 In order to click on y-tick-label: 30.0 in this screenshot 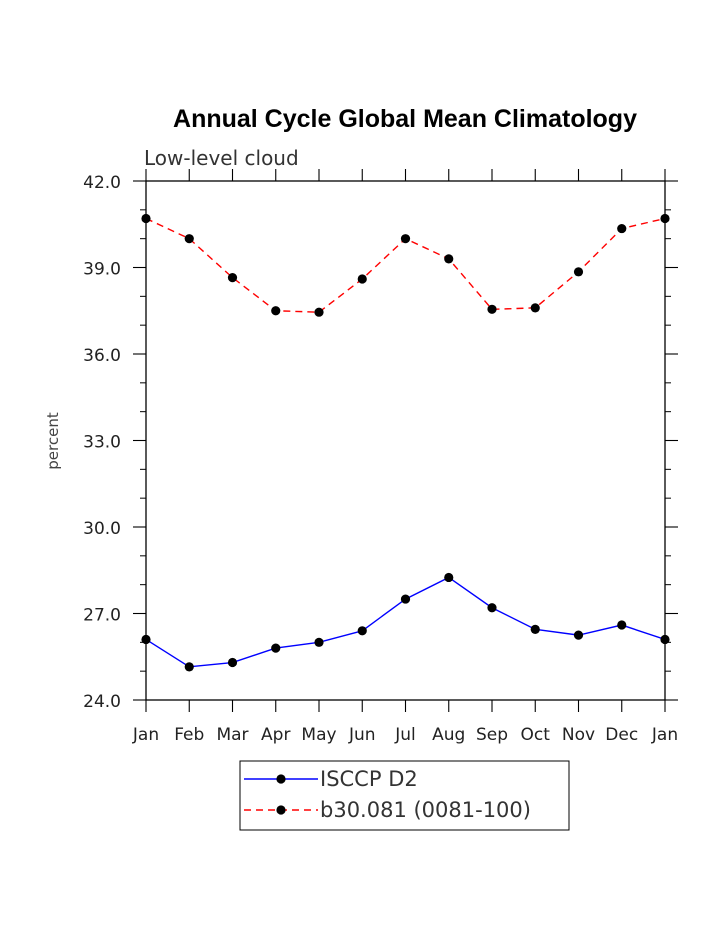, I will do `click(102, 529)`.